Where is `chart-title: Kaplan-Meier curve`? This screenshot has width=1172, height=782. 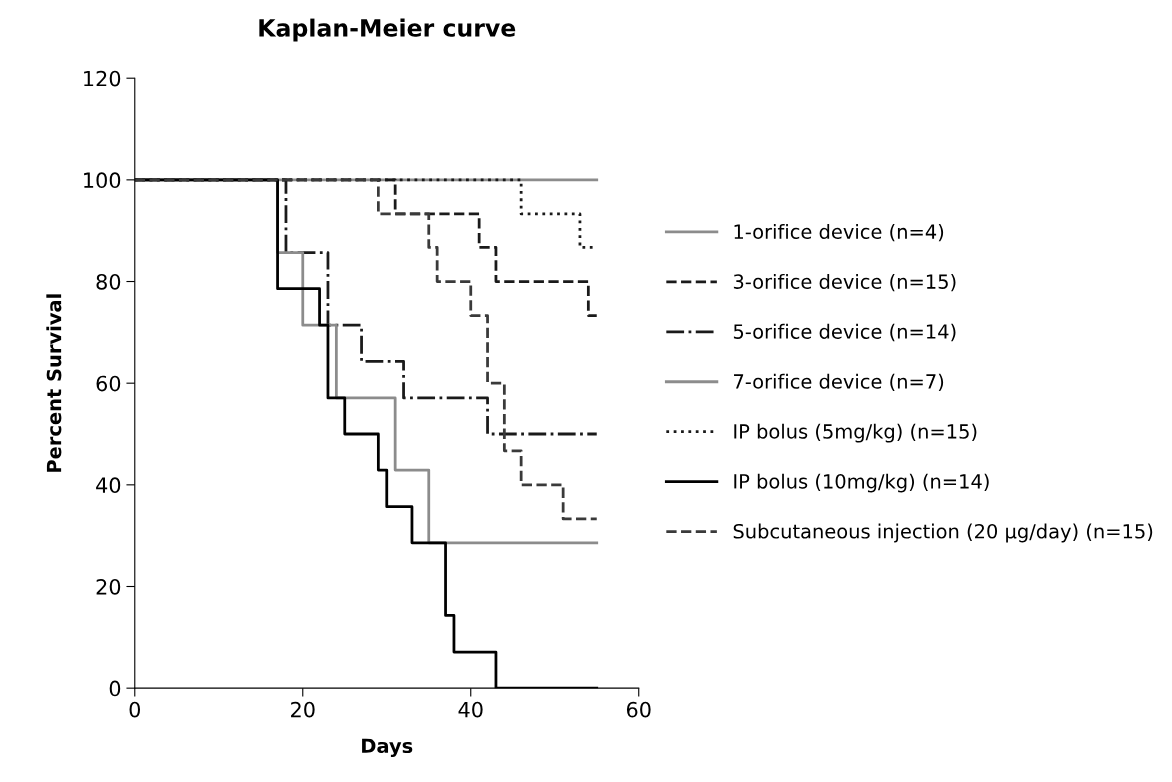 chart-title: Kaplan-Meier curve is located at coordinates (387, 30).